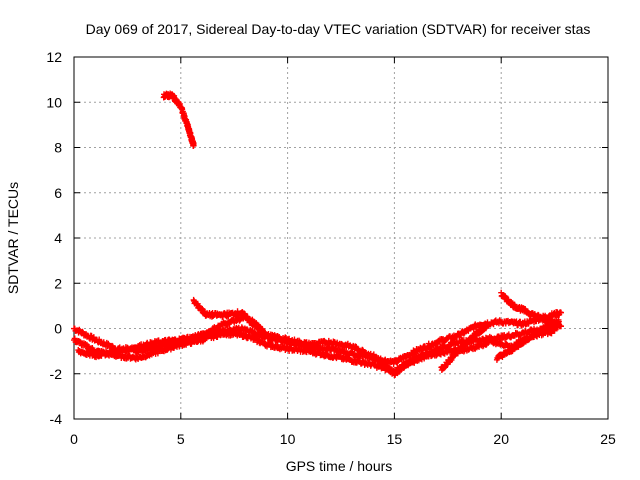 Image resolution: width=640 pixels, height=480 pixels. Describe the element at coordinates (529, 308) in the screenshot. I see `series-track-g` at that location.